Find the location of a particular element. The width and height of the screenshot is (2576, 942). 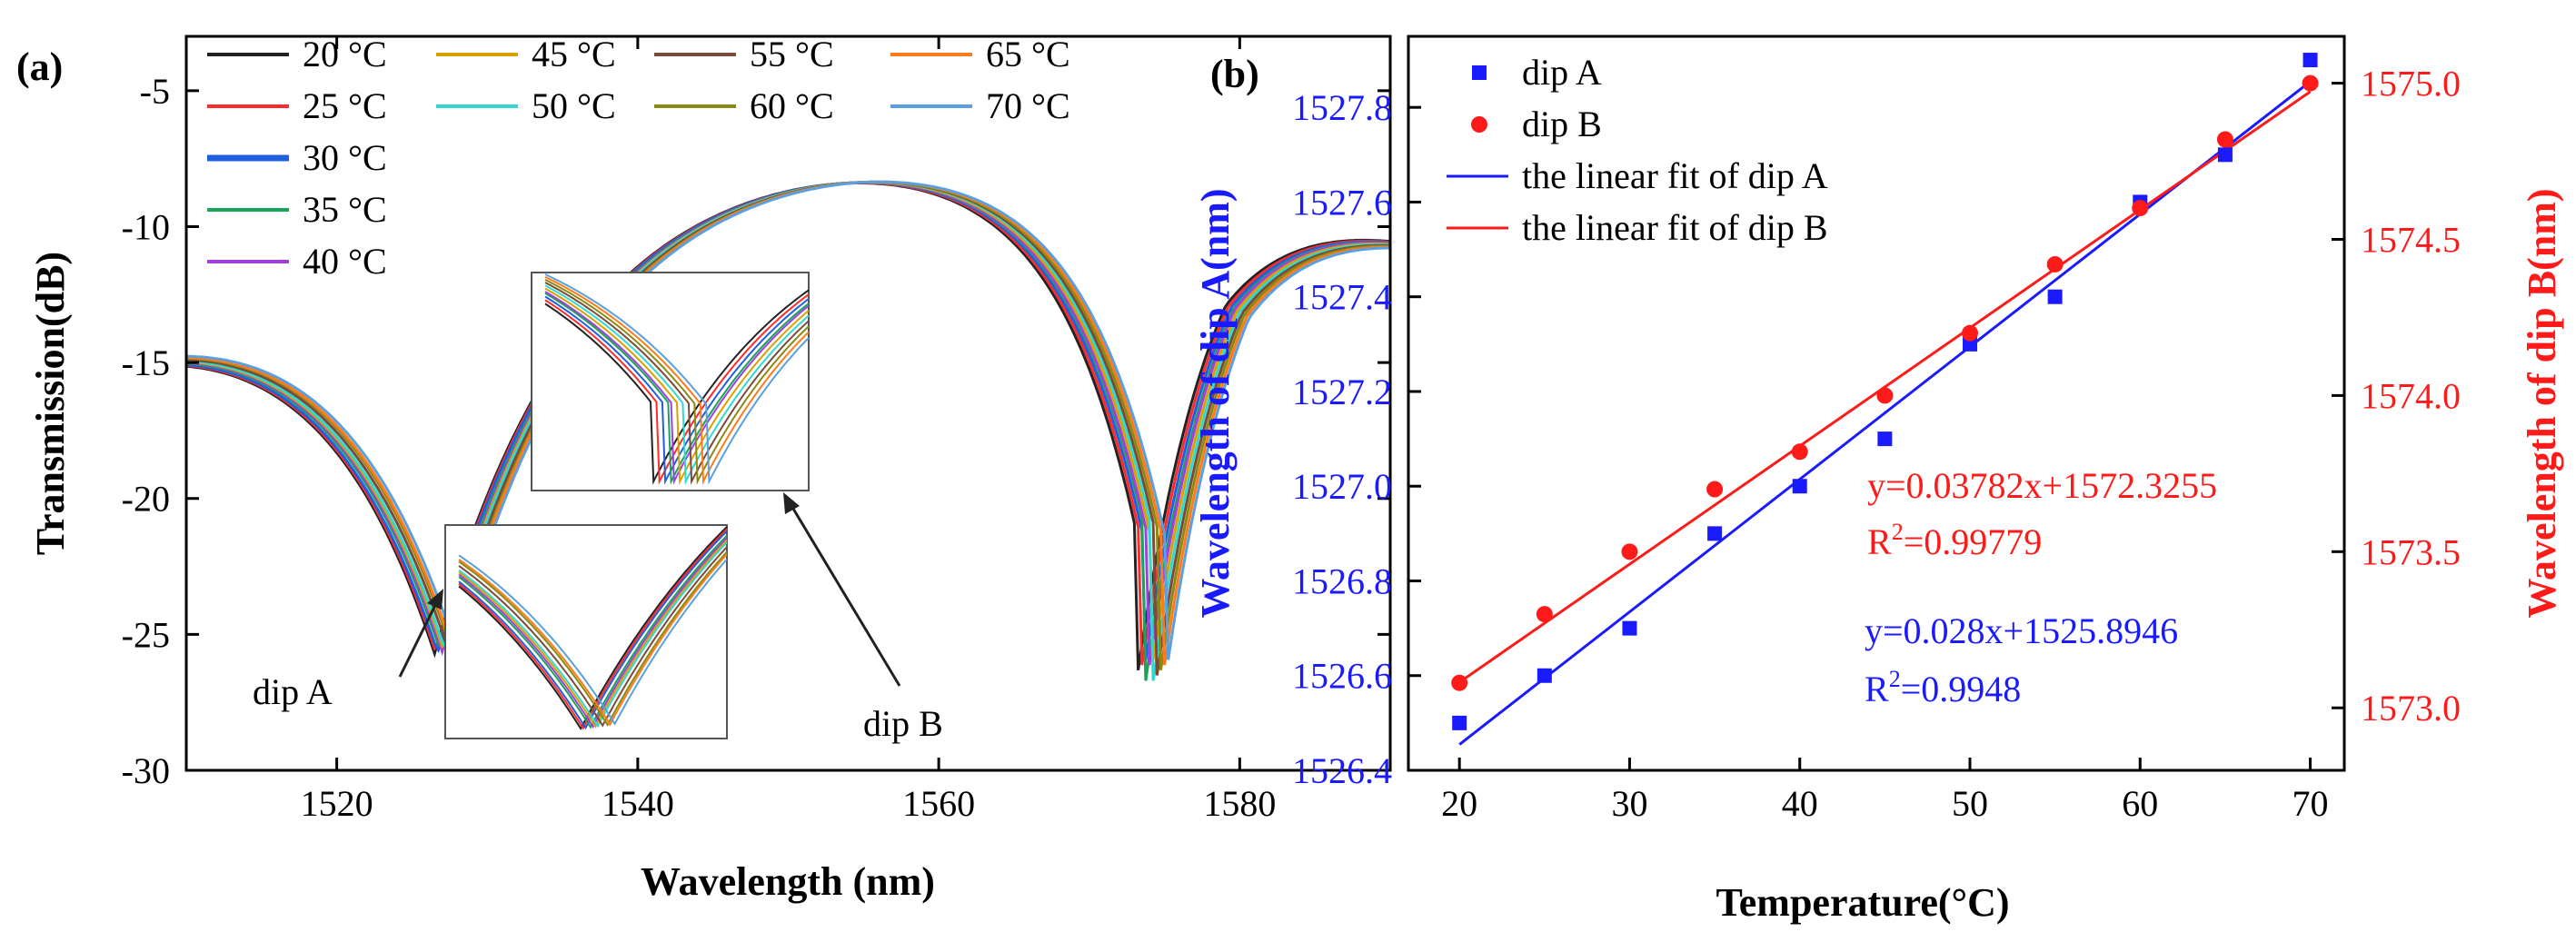

fit-b-r2: R2=0.99779 is located at coordinates (1954, 540).